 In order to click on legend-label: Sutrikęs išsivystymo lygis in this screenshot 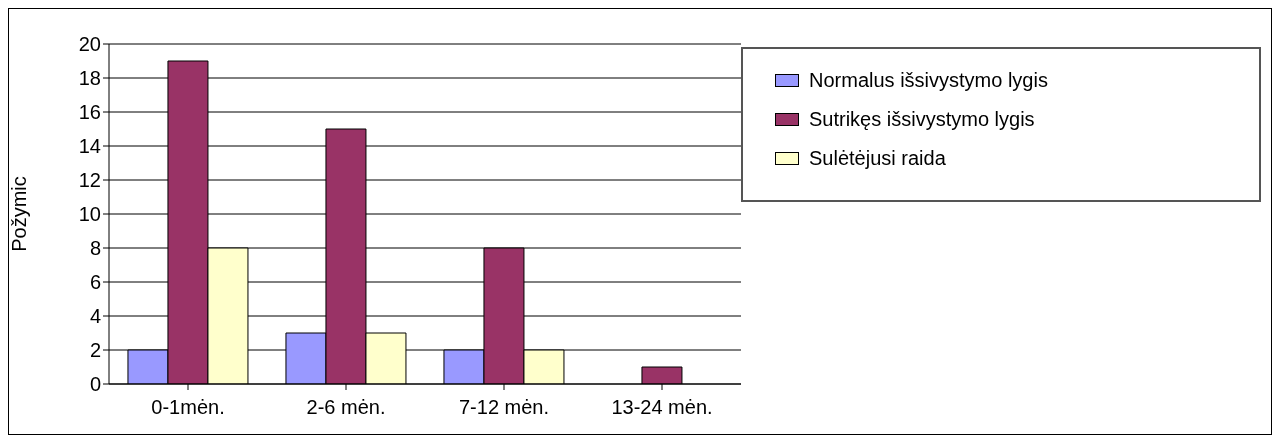, I will do `click(922, 119)`.